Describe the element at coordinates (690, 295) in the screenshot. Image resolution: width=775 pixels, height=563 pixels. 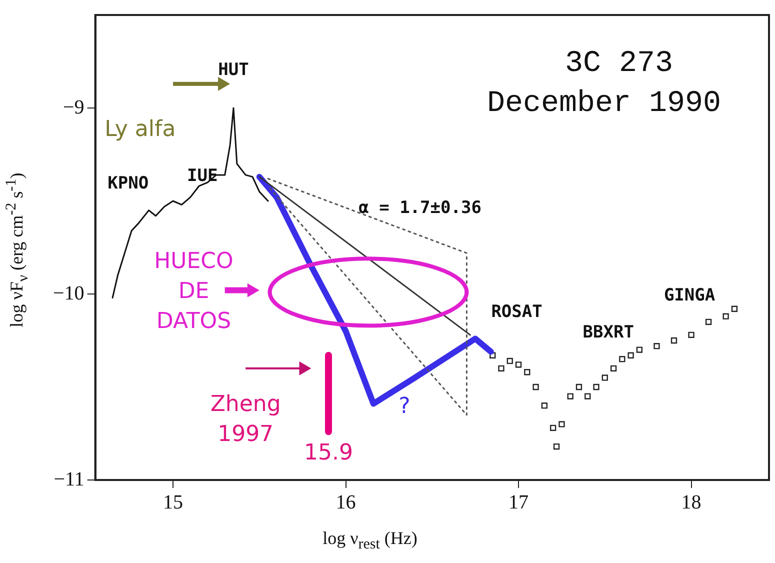
I see `annotation: GINGA` at that location.